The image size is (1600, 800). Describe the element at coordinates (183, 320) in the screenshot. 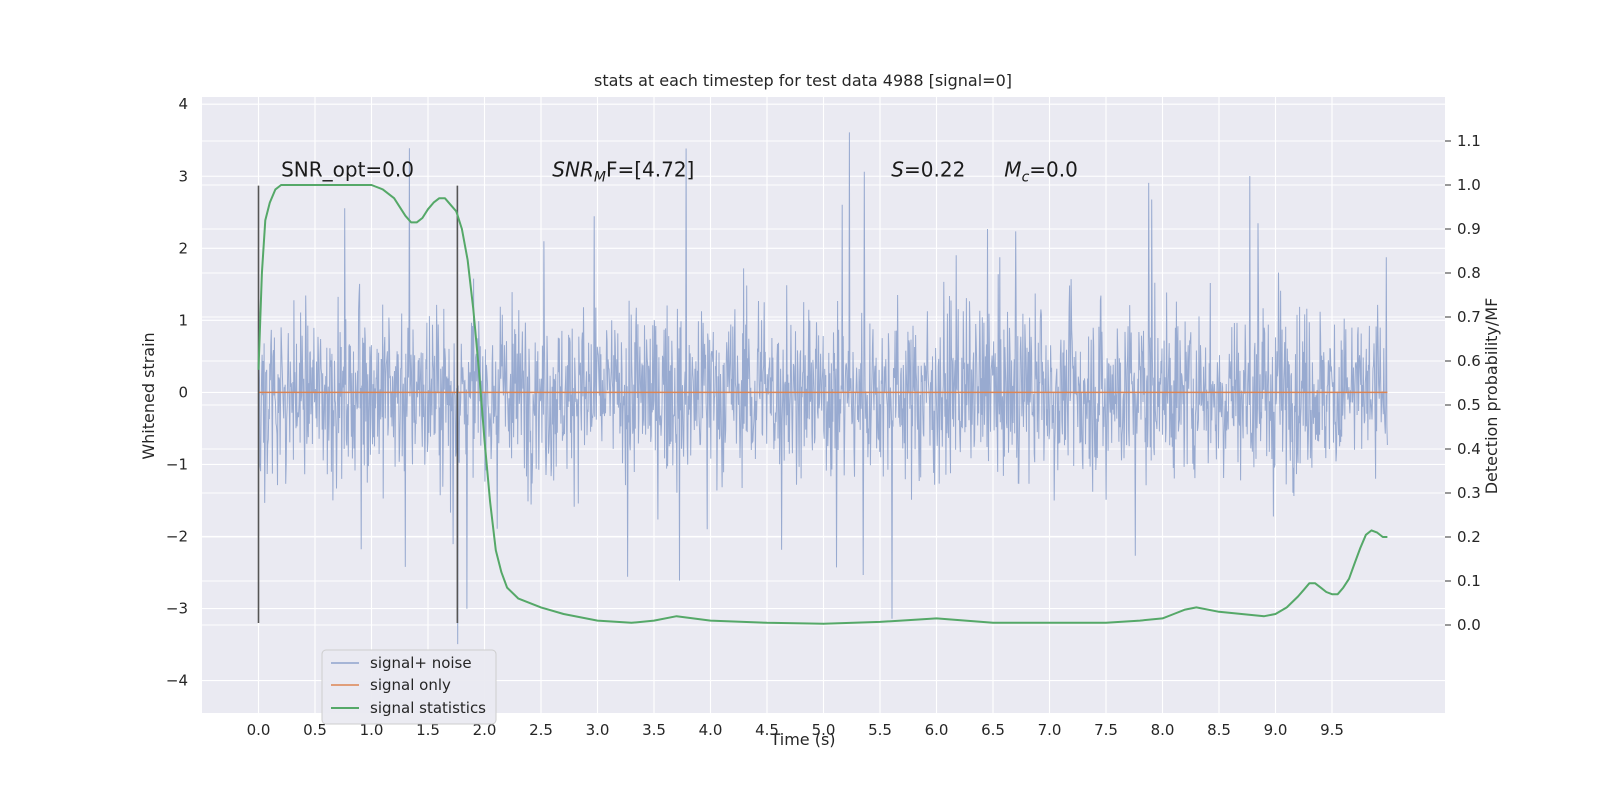

I see `y-tick-label: 1` at that location.